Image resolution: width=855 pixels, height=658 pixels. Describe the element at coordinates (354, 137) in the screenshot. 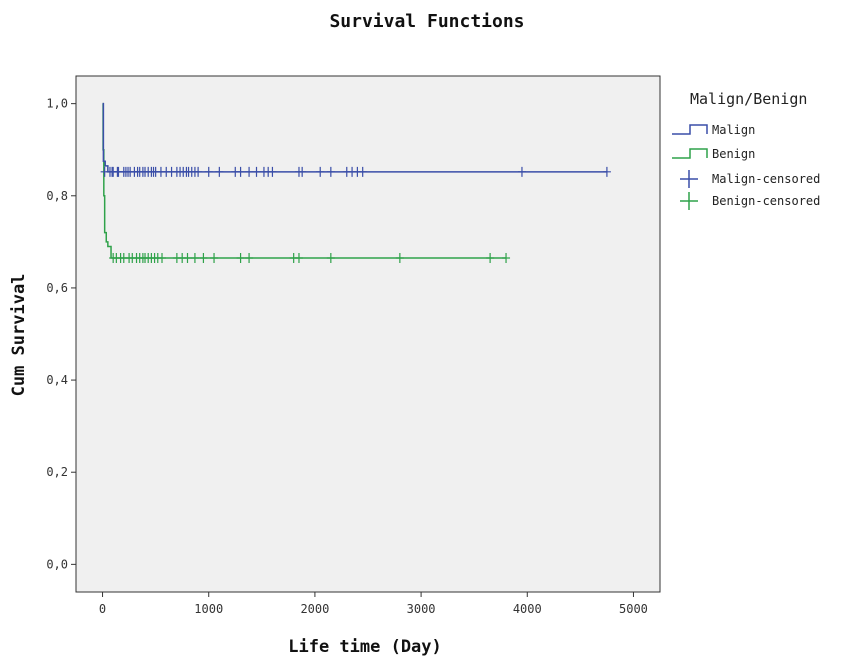

I see `malign-survival-line` at that location.